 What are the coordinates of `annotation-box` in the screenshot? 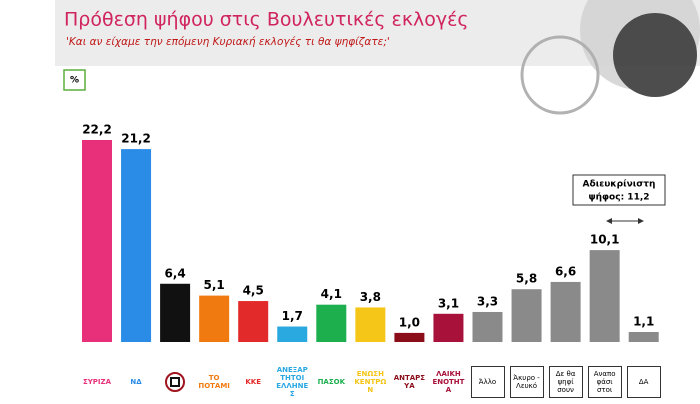 It's located at (619, 190).